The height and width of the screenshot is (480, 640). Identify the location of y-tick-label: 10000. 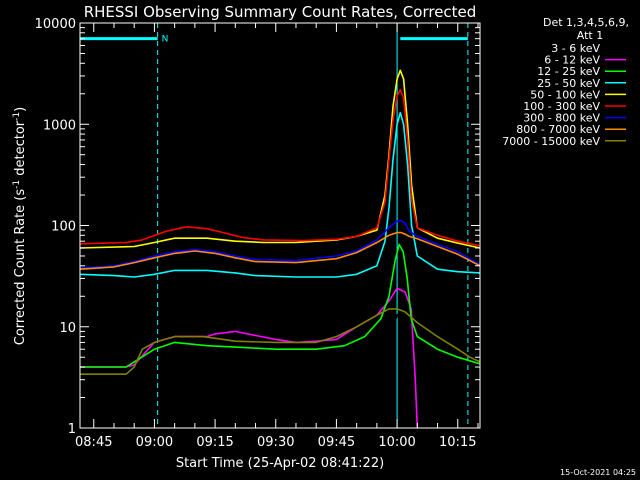
(55, 24).